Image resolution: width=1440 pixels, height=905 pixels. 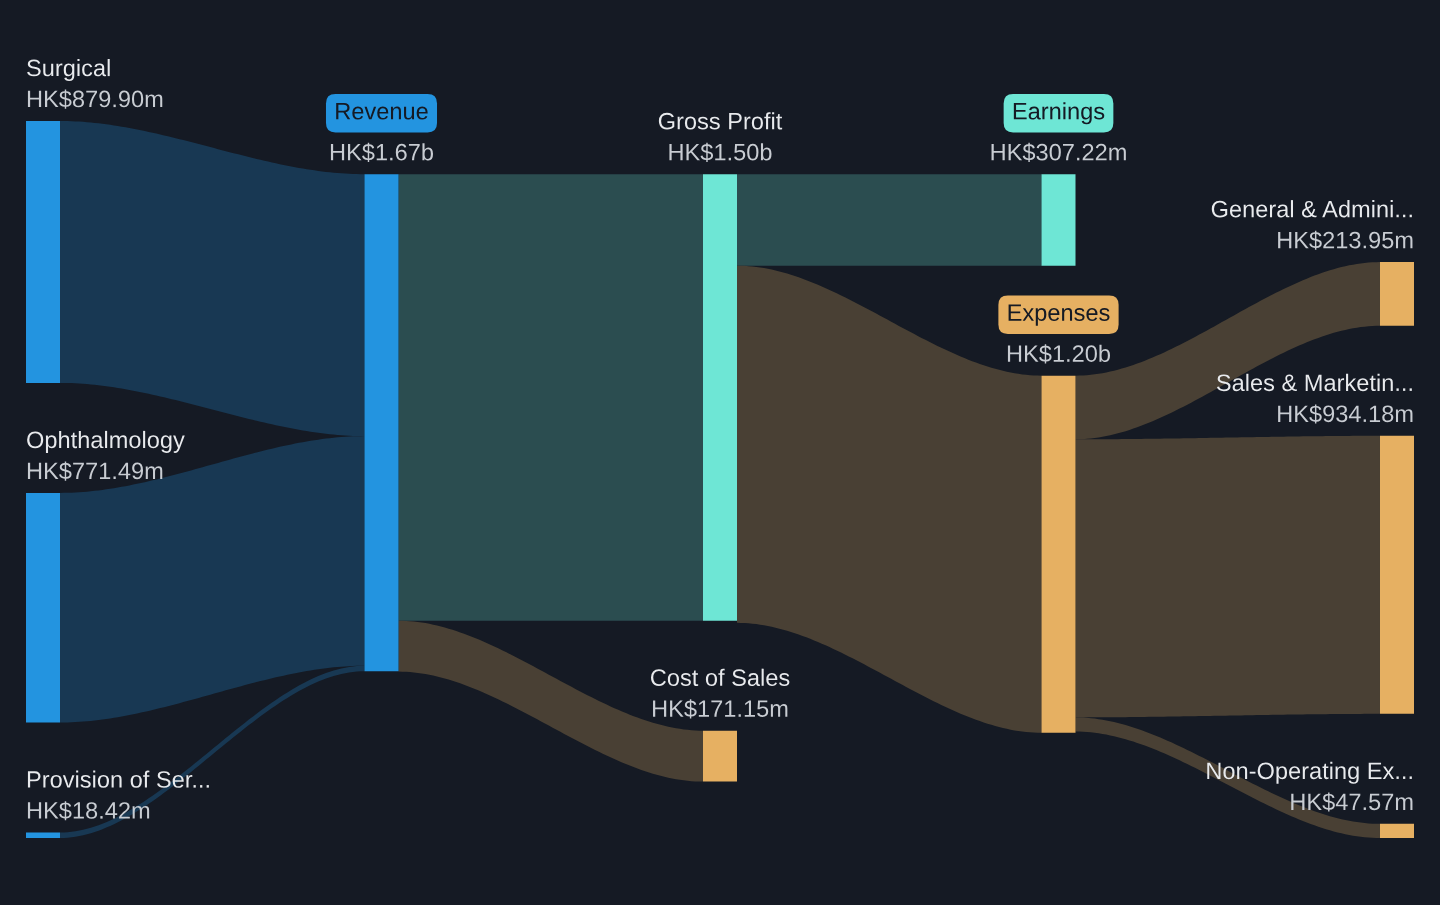 I want to click on data-label: HK$1.50b, so click(x=720, y=152).